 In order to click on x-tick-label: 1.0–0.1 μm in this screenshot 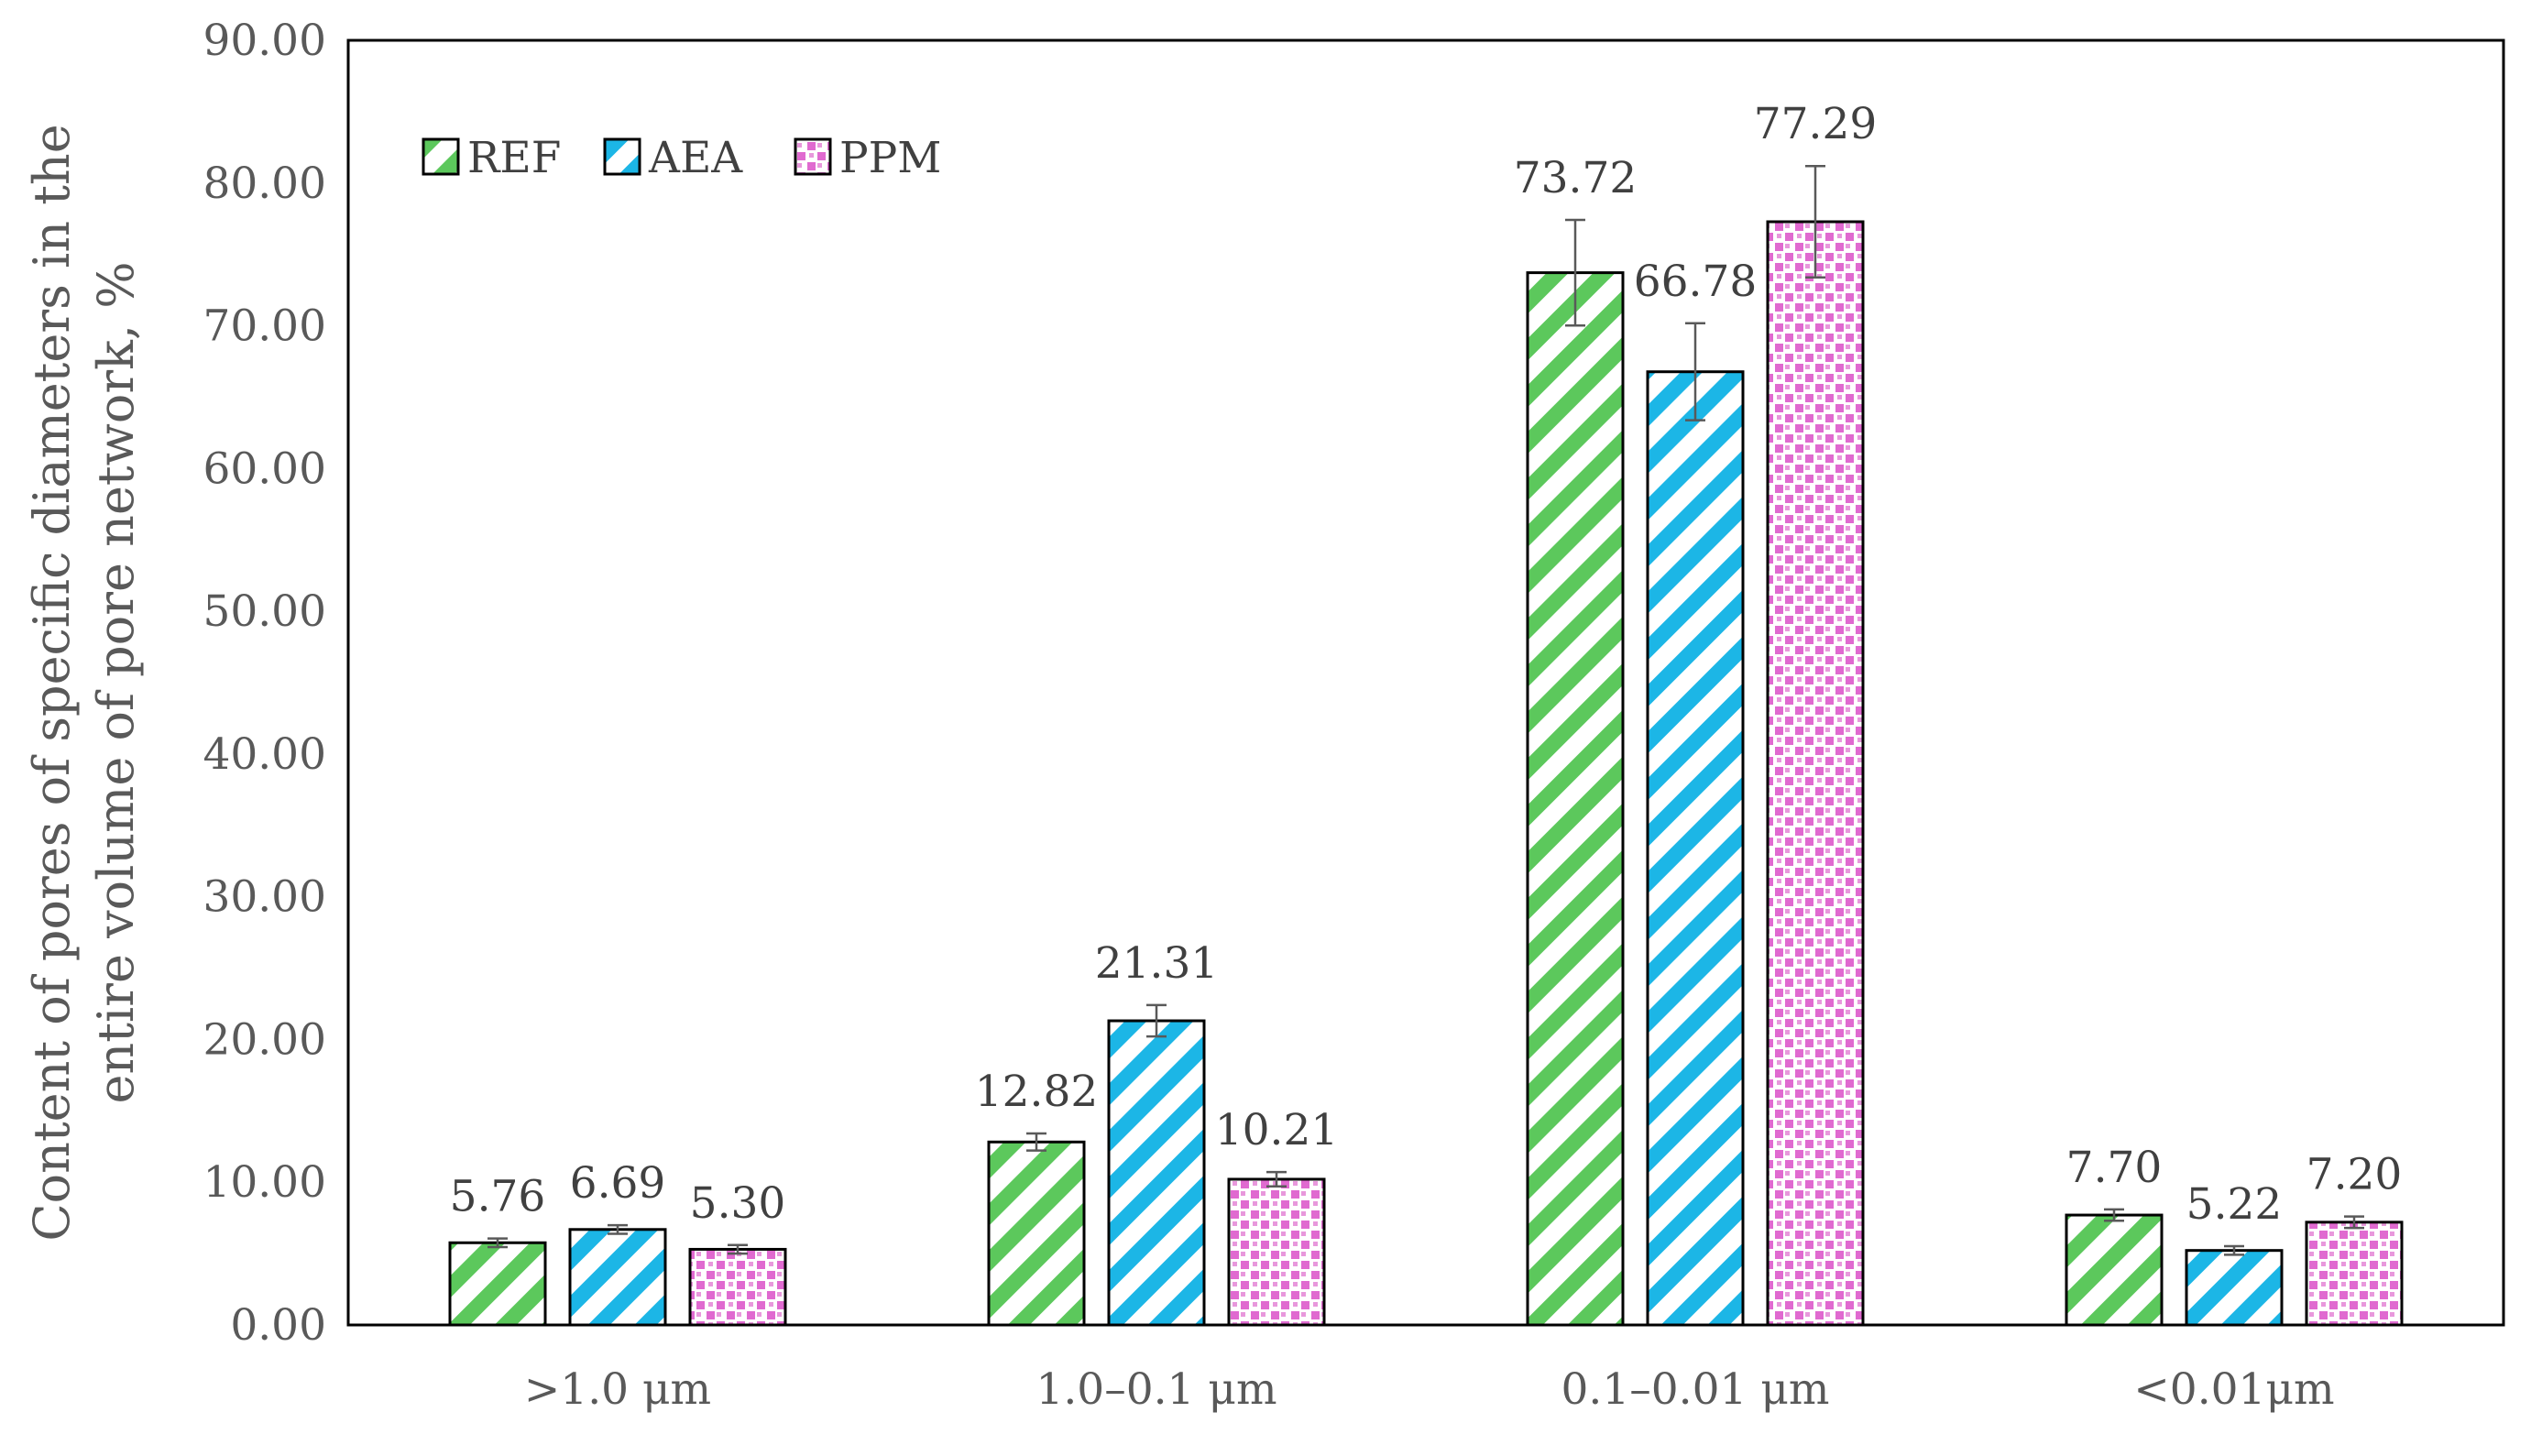, I will do `click(1155, 1389)`.